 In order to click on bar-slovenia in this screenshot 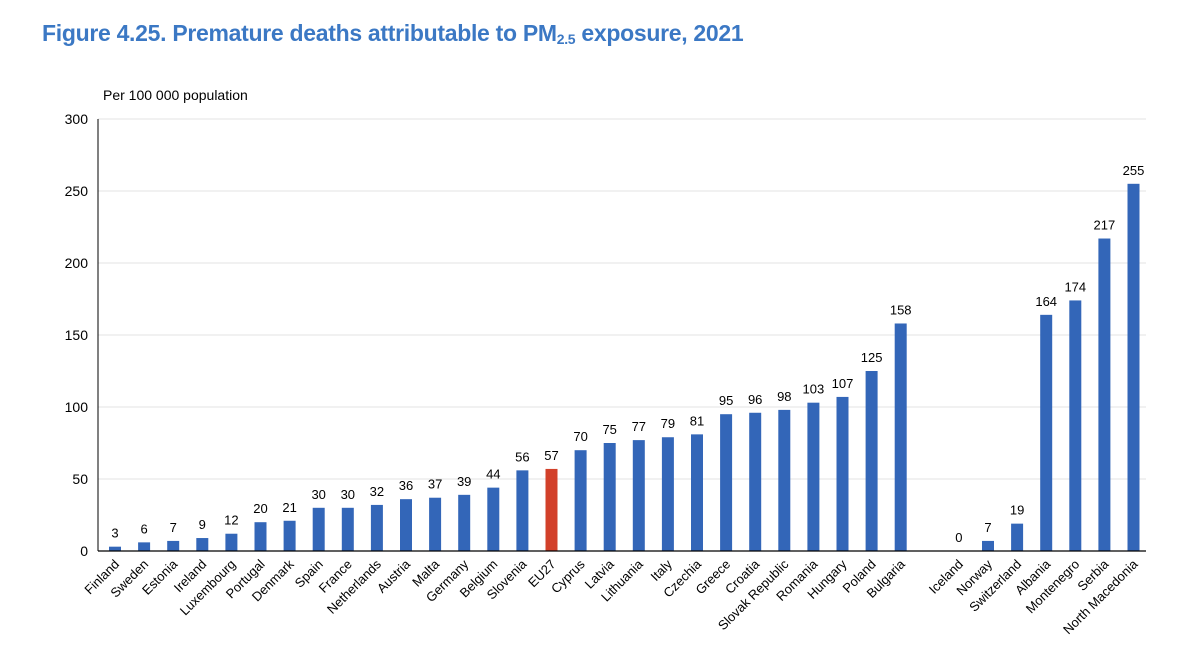, I will do `click(522, 510)`.